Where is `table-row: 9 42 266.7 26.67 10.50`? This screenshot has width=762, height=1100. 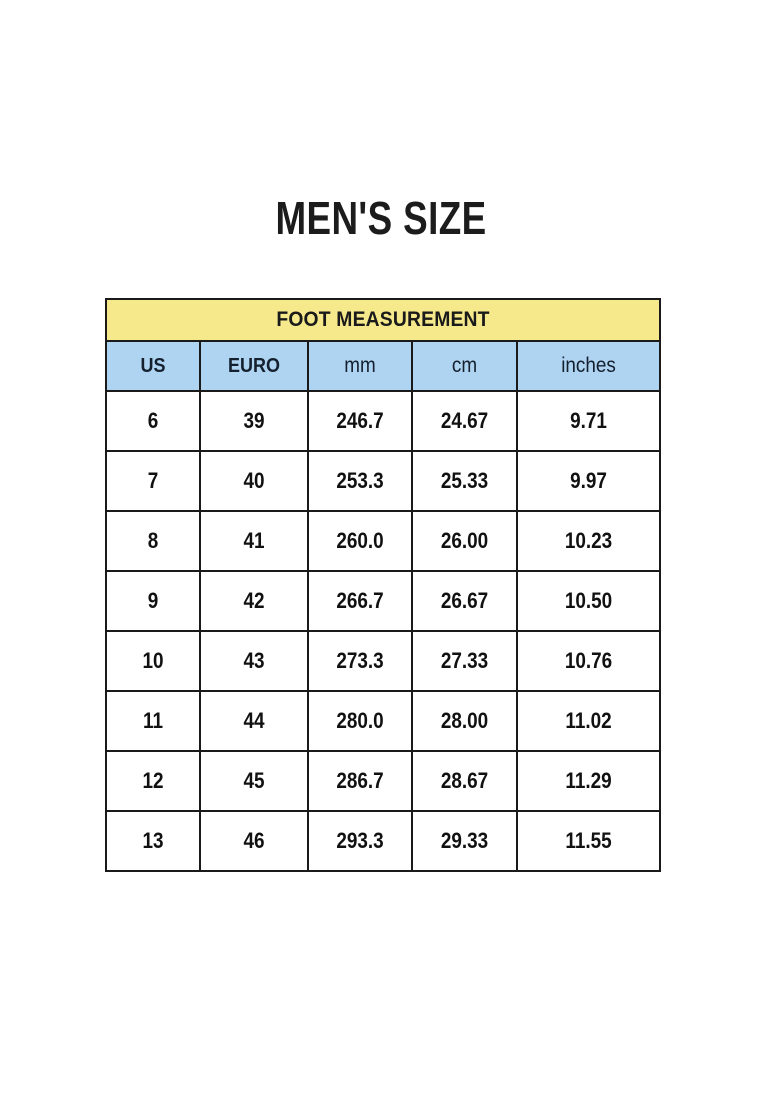
table-row: 9 42 266.7 26.67 10.50 is located at coordinates (383, 601).